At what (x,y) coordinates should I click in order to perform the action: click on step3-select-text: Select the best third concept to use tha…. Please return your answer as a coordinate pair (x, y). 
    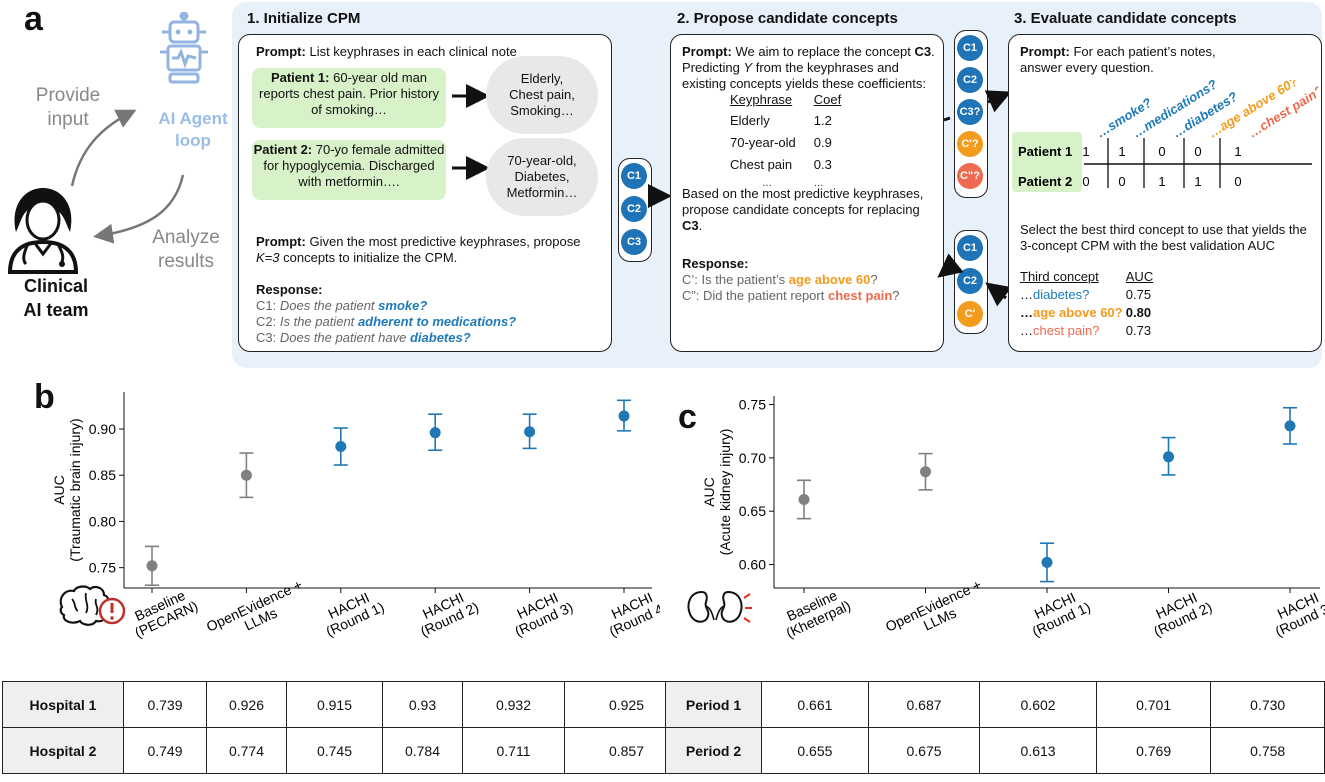
    Looking at the image, I should click on (1163, 237).